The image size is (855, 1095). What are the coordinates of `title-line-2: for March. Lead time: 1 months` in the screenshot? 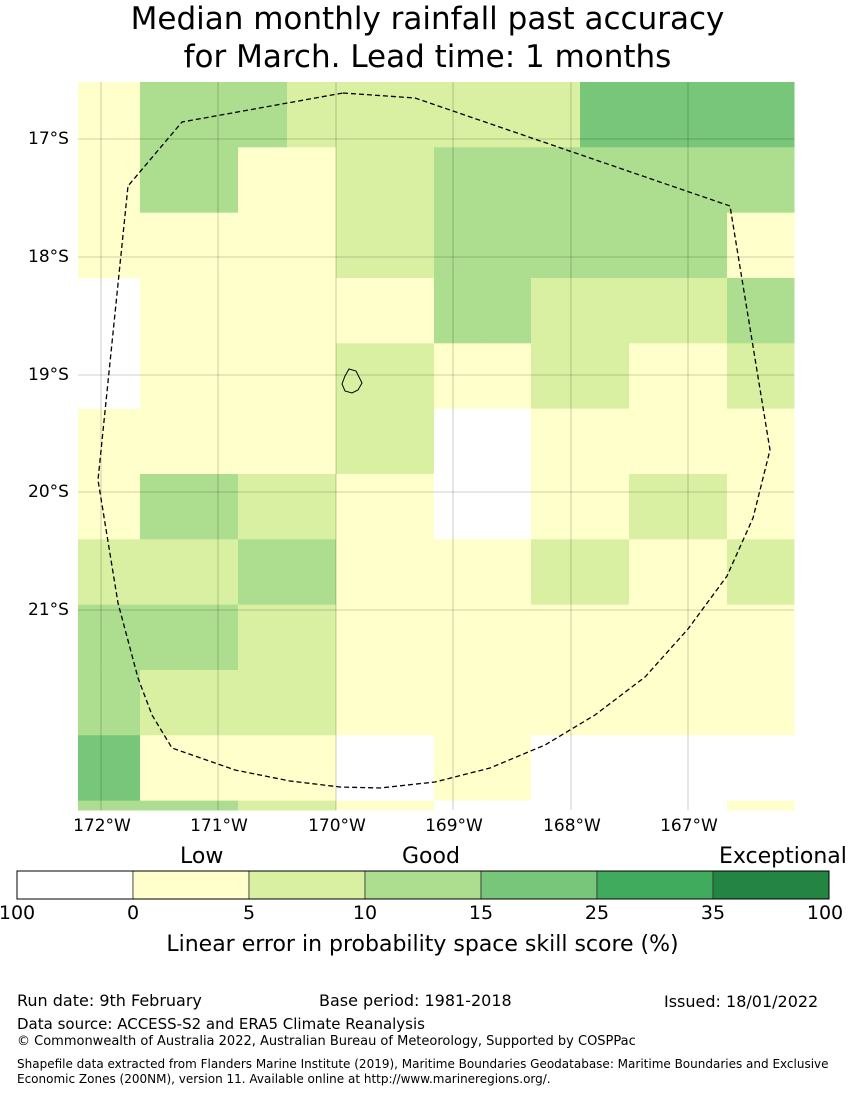 It's located at (427, 57).